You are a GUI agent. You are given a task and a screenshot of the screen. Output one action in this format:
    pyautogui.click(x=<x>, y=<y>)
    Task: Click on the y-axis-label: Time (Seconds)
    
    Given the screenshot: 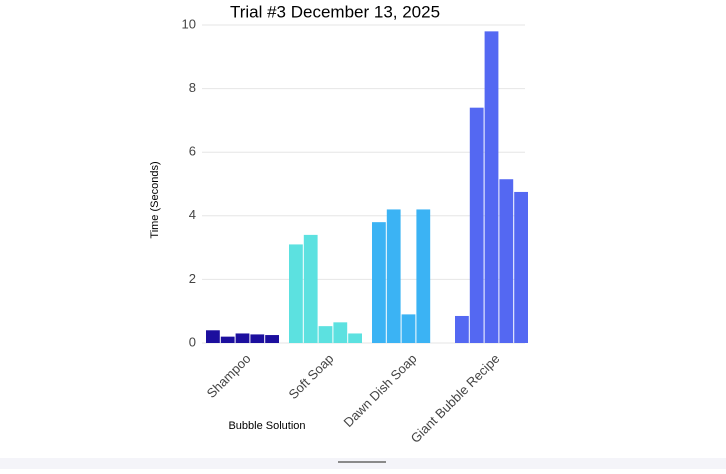 What is the action you would take?
    pyautogui.click(x=155, y=199)
    